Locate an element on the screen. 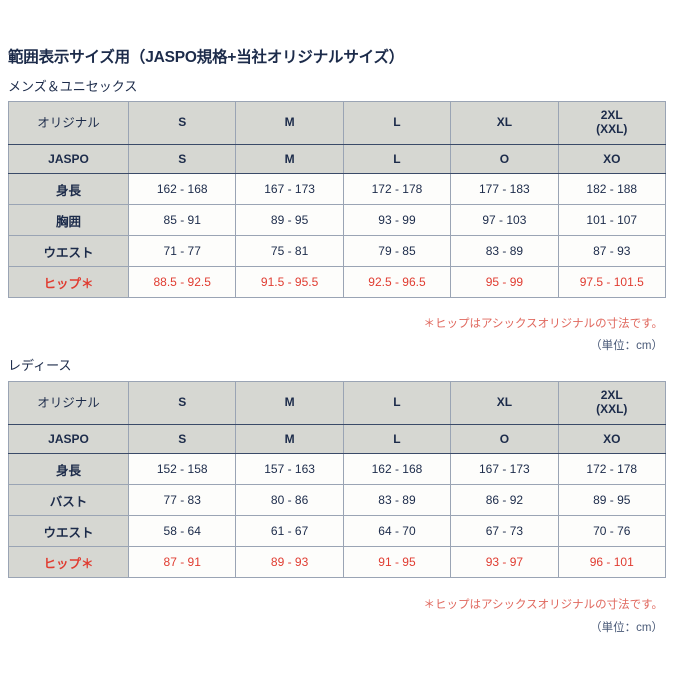 This screenshot has width=680, height=680. cell: 91.5 - 95.5 is located at coordinates (289, 282).